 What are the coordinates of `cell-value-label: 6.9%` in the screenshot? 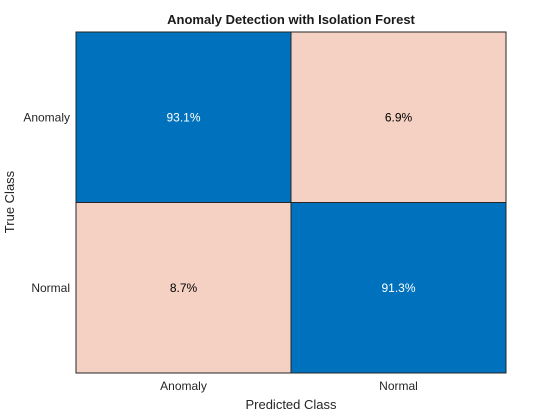 It's located at (399, 117).